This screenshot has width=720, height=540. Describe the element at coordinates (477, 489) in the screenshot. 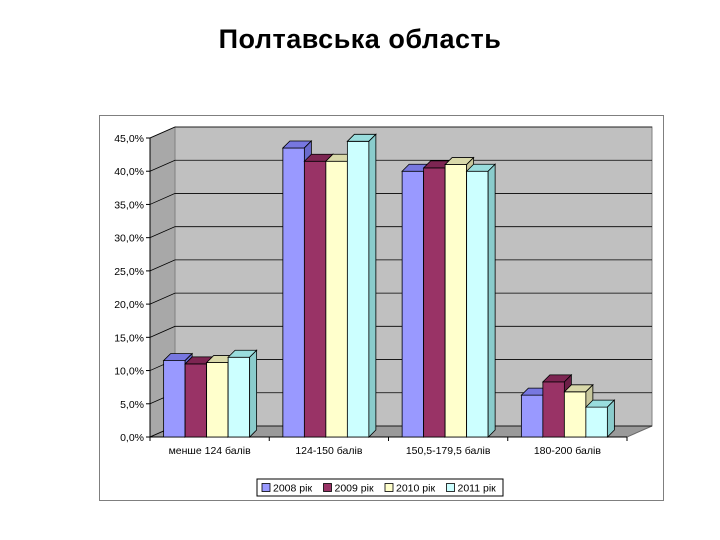

I see `legend-label: 2011 рік` at that location.